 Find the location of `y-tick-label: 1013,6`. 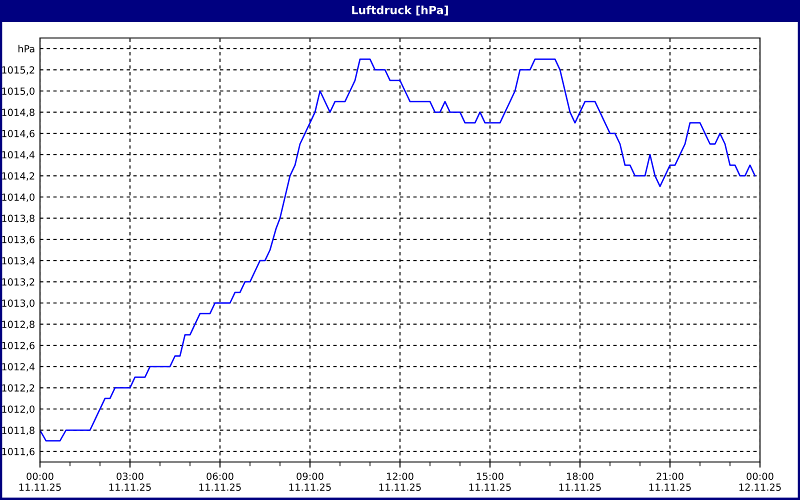

y-tick-label: 1013,6 is located at coordinates (18, 240).